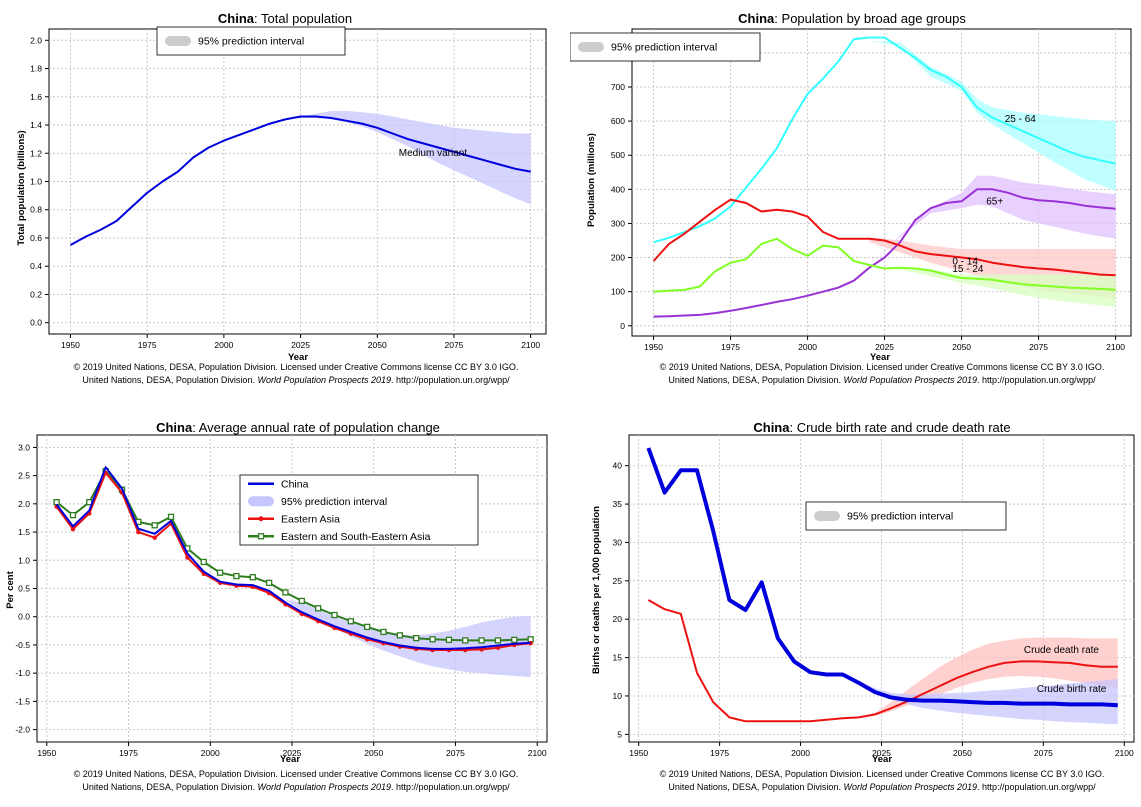  What do you see at coordinates (852, 18) in the screenshot?
I see `chart-title: China: Population by broad age groups` at bounding box center [852, 18].